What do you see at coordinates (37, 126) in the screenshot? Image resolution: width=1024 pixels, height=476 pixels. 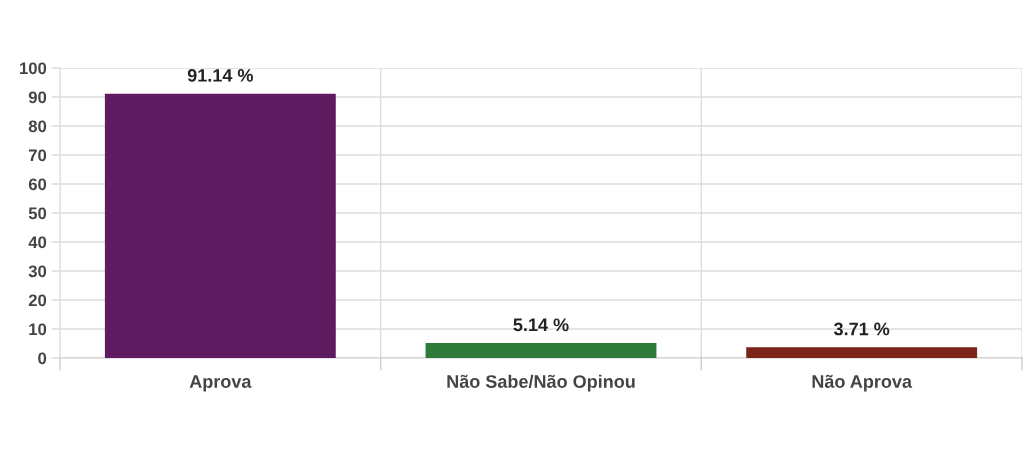 I see `y-tick-label: 80` at bounding box center [37, 126].